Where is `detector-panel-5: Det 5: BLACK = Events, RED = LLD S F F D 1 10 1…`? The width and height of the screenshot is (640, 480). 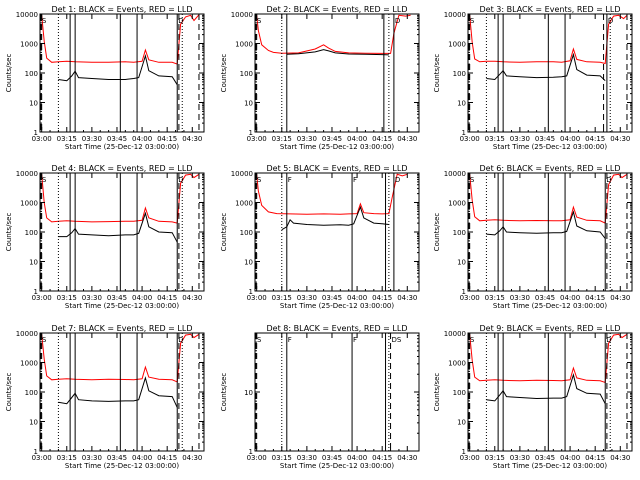
detector-panel-5: Det 5: BLACK = Events, RED = LLD S F F D 1 10 1… is located at coordinates (320, 237).